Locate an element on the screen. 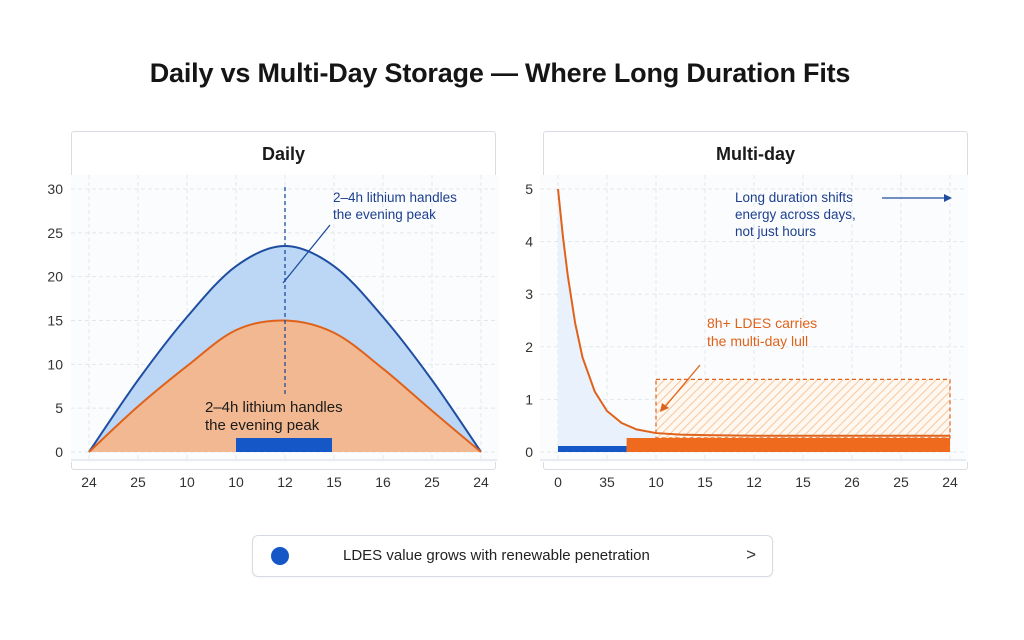 This screenshot has height=640, width=1024. multiday-callout-top-line1: Long duration shifts is located at coordinates (794, 197).